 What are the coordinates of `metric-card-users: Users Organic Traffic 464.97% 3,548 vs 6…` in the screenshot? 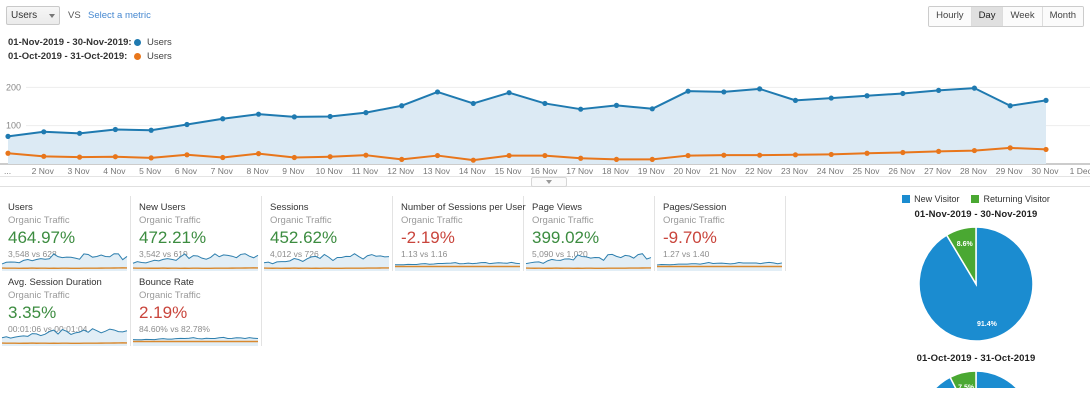 It's located at (65, 233).